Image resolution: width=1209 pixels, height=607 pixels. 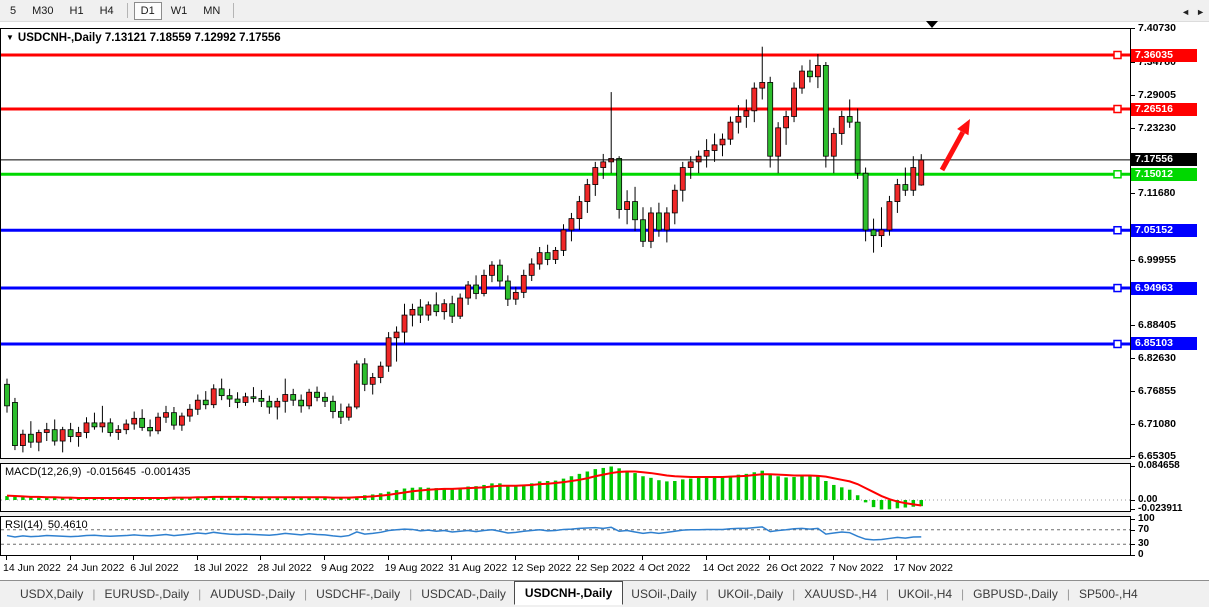 I want to click on chart-tab-gbpusd-daily: GBPUSD-,Daily, so click(x=1015, y=594).